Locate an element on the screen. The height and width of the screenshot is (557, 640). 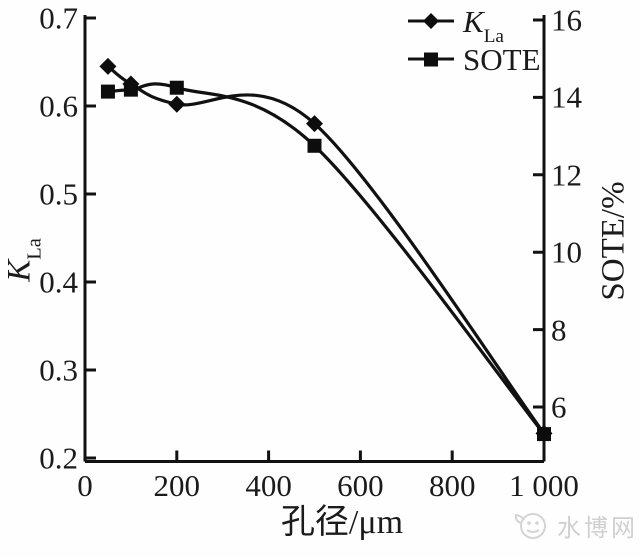
left-axis-tick-label: 0.6 is located at coordinates (58, 106).